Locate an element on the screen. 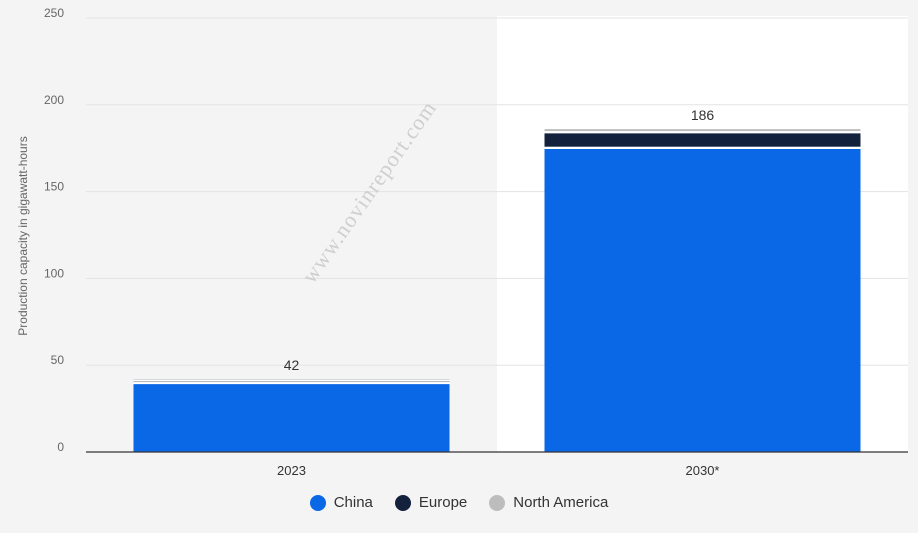  y-tick-label: 50 is located at coordinates (58, 360).